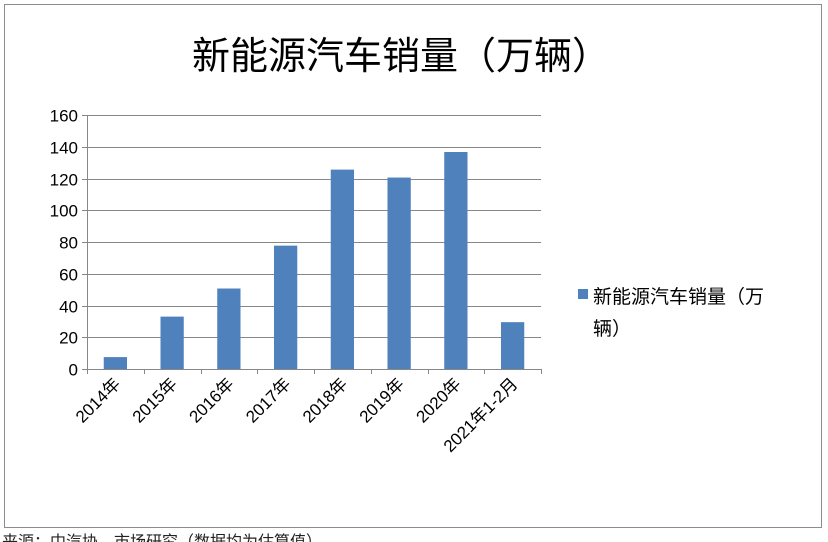 The image size is (828, 542). I want to click on y-tick-label: 160, so click(64, 116).